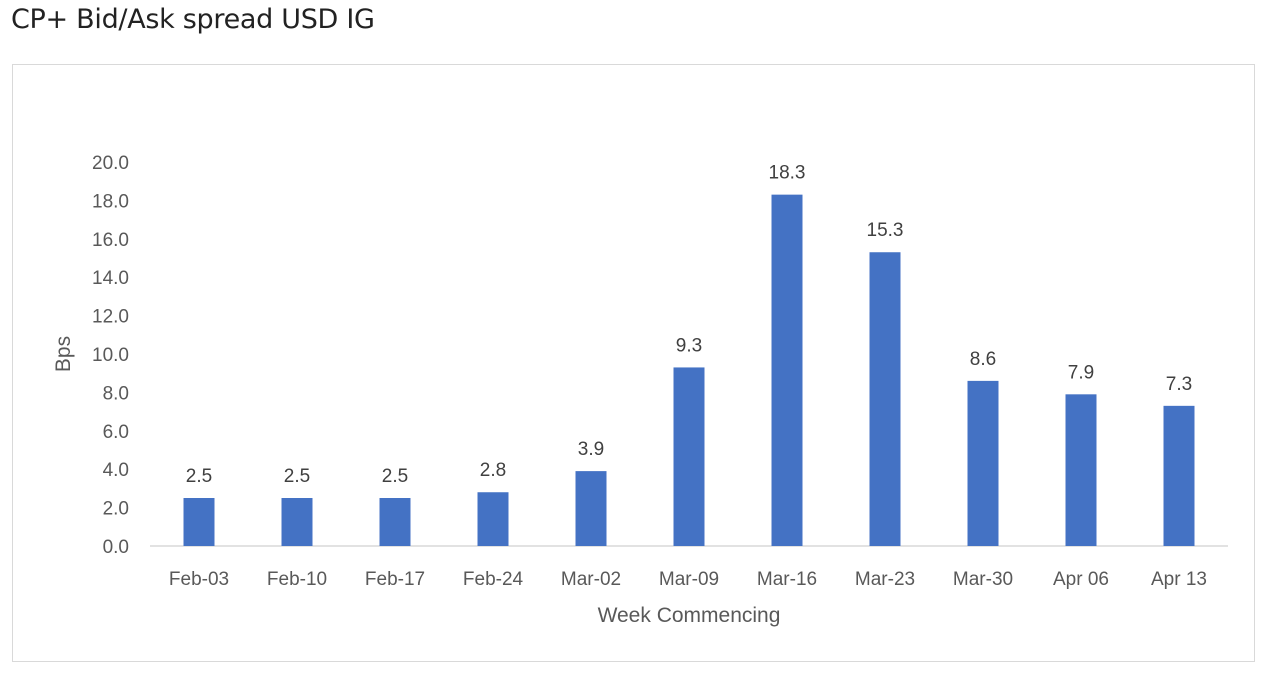 This screenshot has height=699, width=1280. Describe the element at coordinates (63, 354) in the screenshot. I see `y-axis-title: Bps` at that location.